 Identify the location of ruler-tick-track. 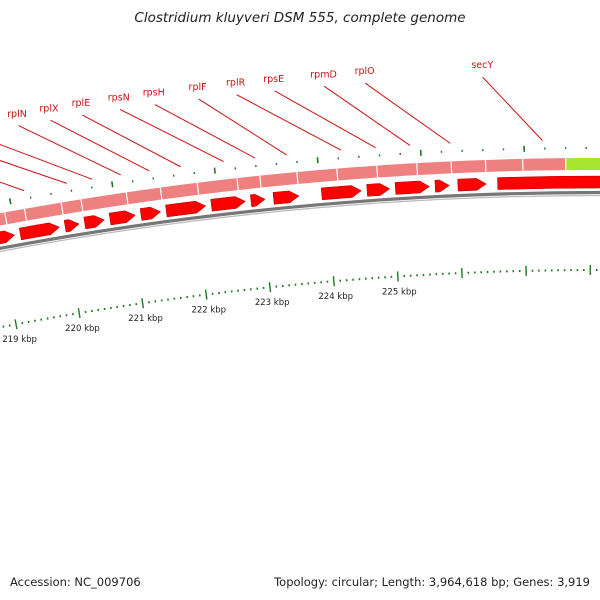
(300, 297).